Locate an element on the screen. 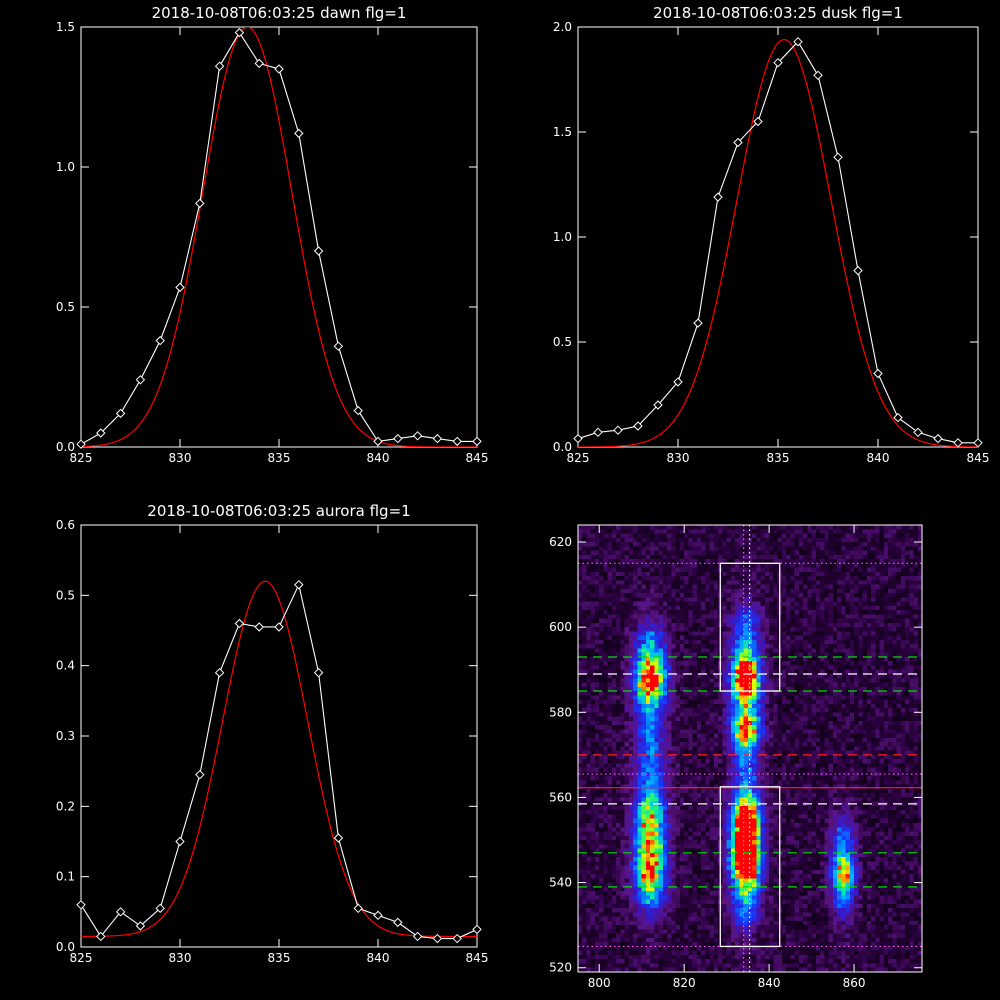 The width and height of the screenshot is (1000, 1000). y-tick-label: 600 is located at coordinates (560, 627).